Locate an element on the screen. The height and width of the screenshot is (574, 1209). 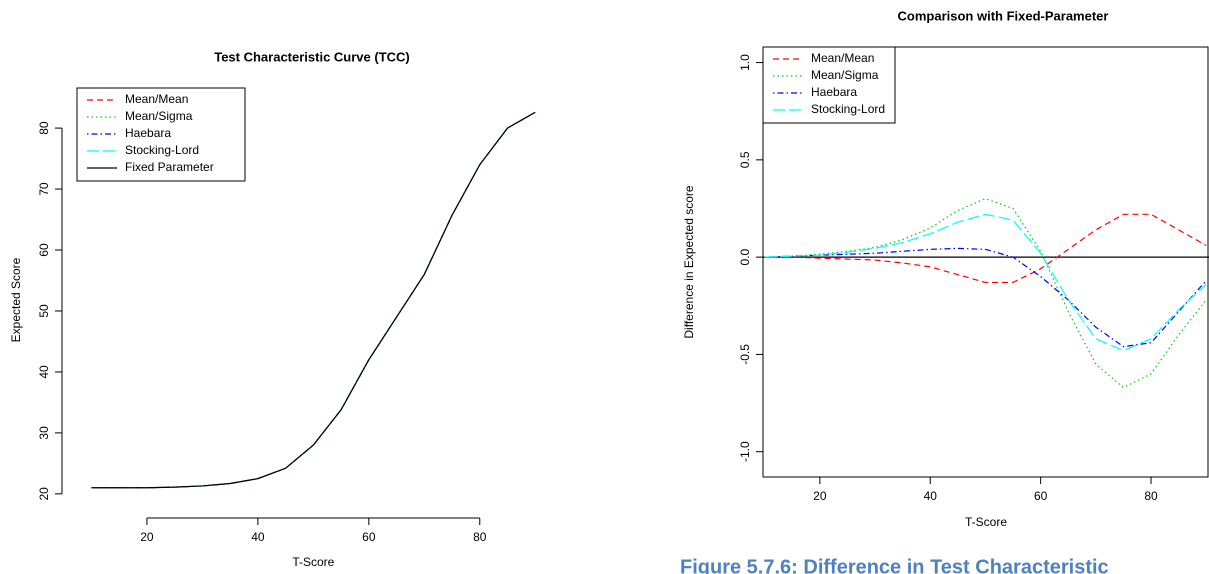
y-tick-label: 70 is located at coordinates (44, 189).